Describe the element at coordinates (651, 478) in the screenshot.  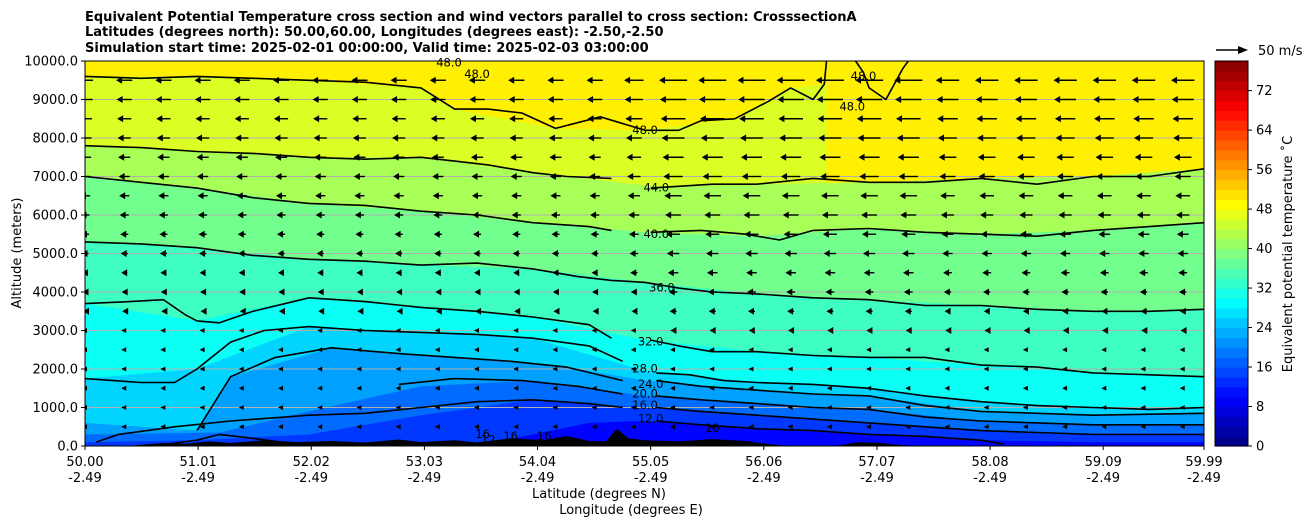
I see `x-tick-label-longitude: -2.49` at that location.